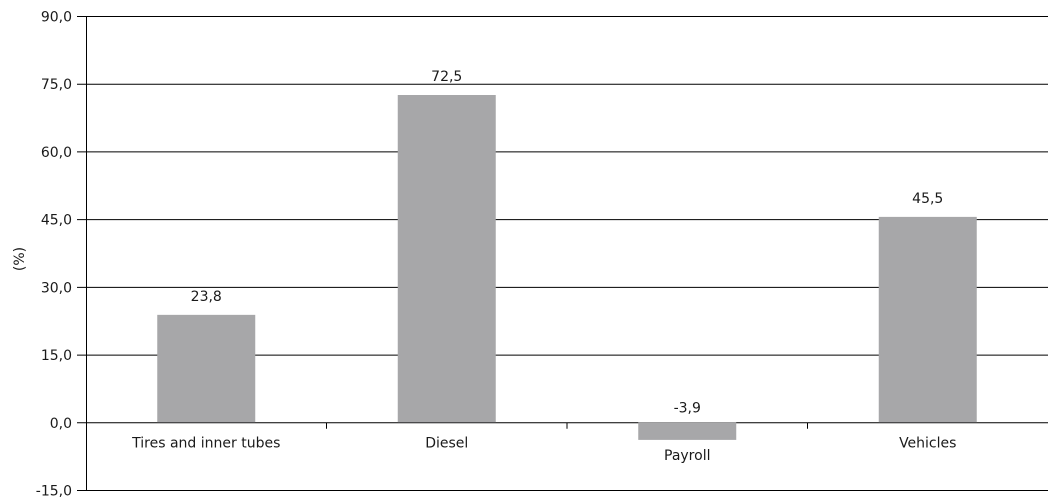 This screenshot has width=1051, height=497. What do you see at coordinates (56, 18) in the screenshot?
I see `y-tick-label: 90,0` at bounding box center [56, 18].